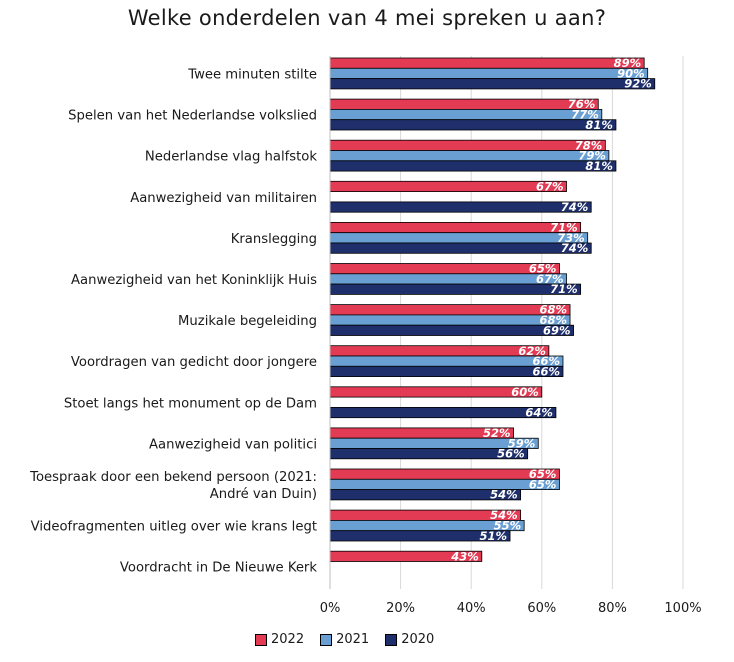  I want to click on data-label-2020: 64%, so click(539, 413).